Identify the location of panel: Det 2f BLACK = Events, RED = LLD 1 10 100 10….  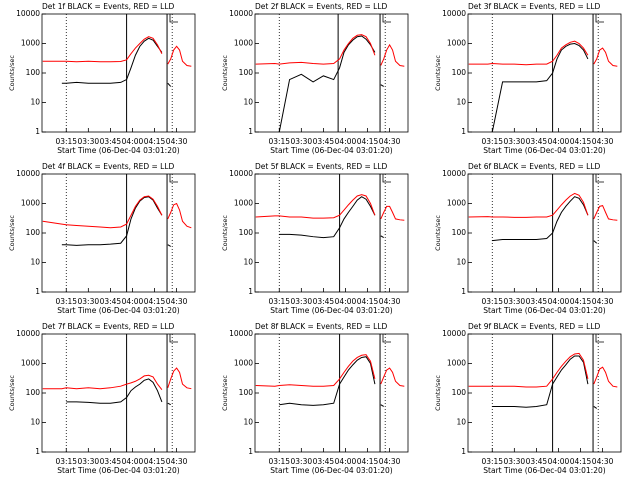
(315, 78).